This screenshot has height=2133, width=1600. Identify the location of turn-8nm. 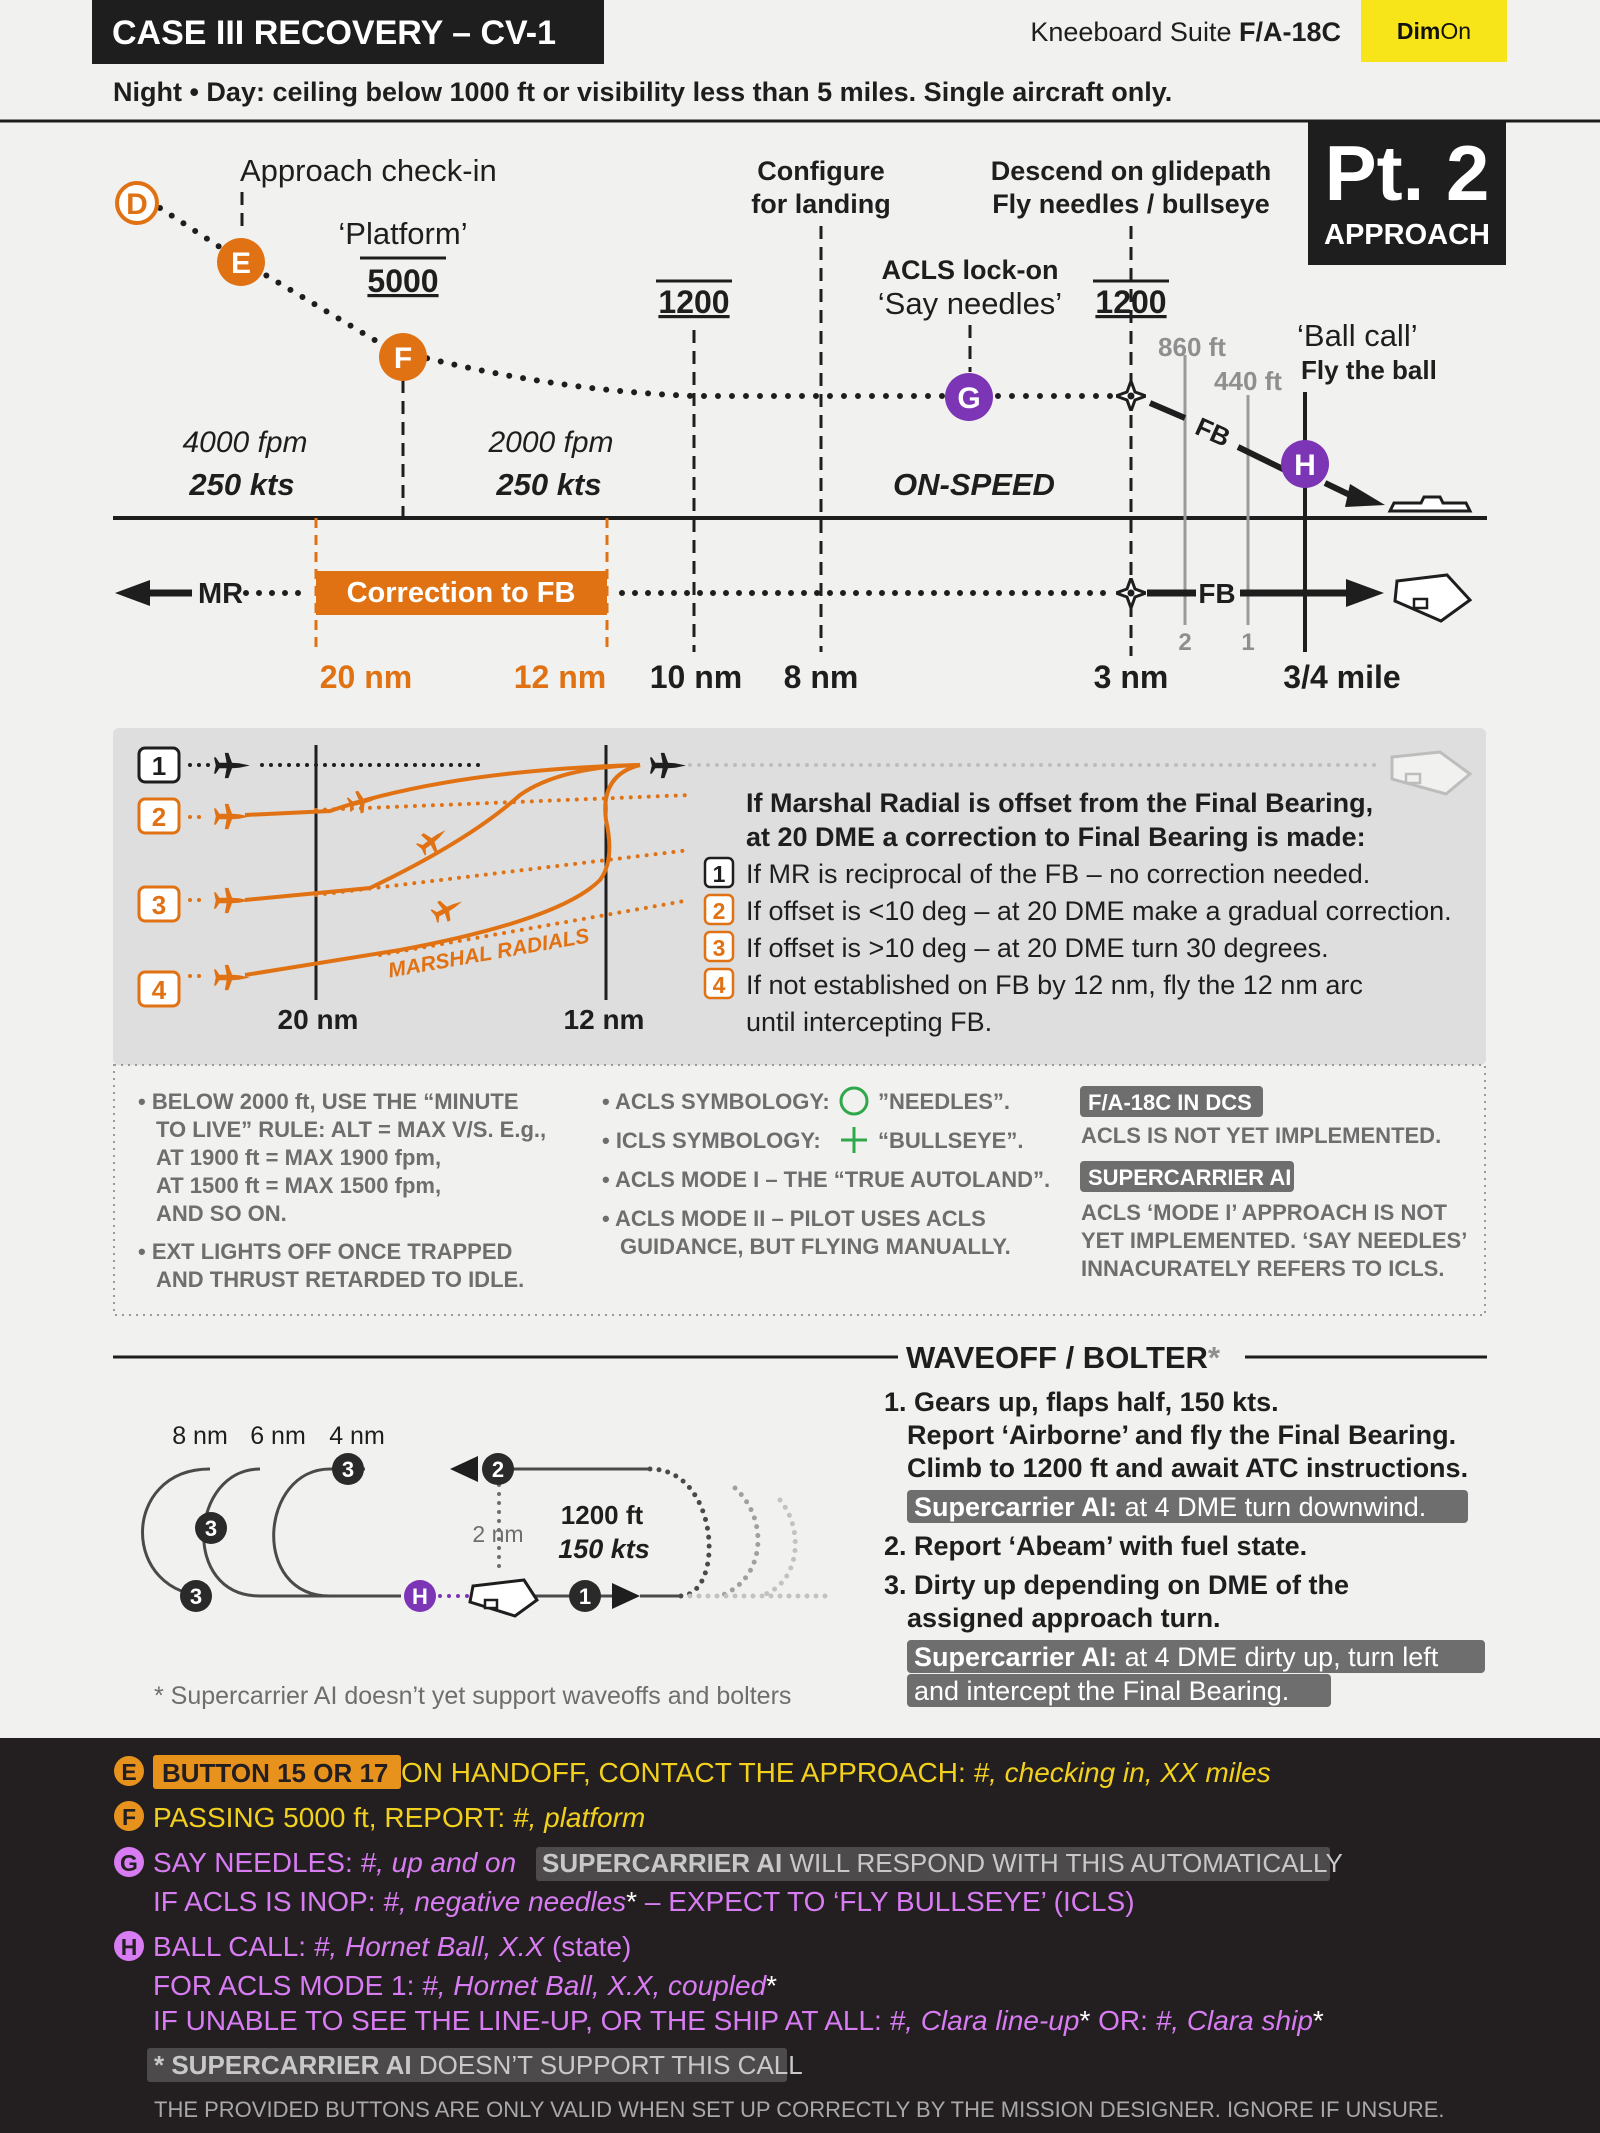
(176, 1532).